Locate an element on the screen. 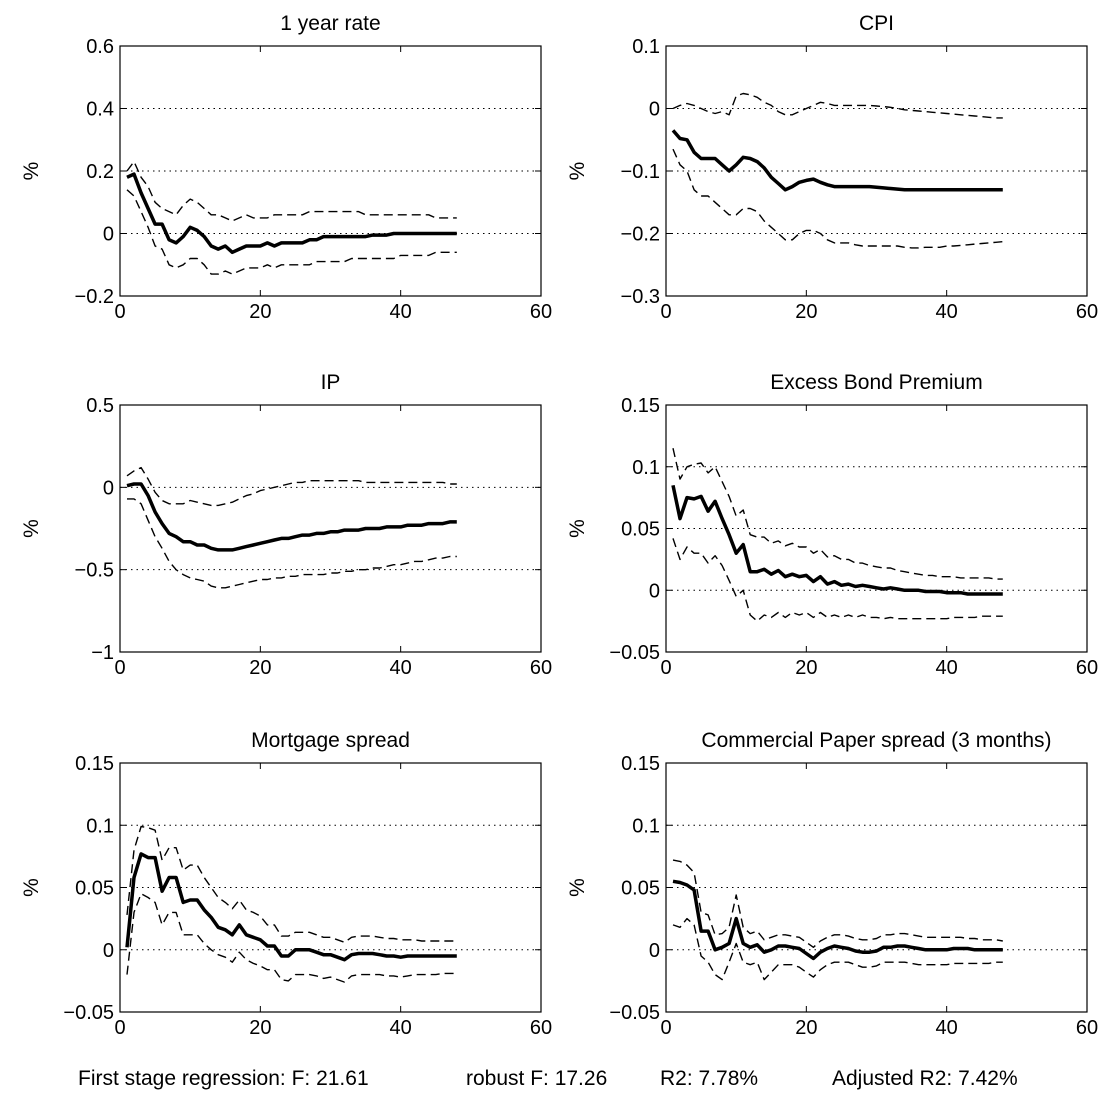 The image size is (1112, 1101). footer-adjusted-r2: Adjusted R2: 7.42% is located at coordinates (925, 1078).